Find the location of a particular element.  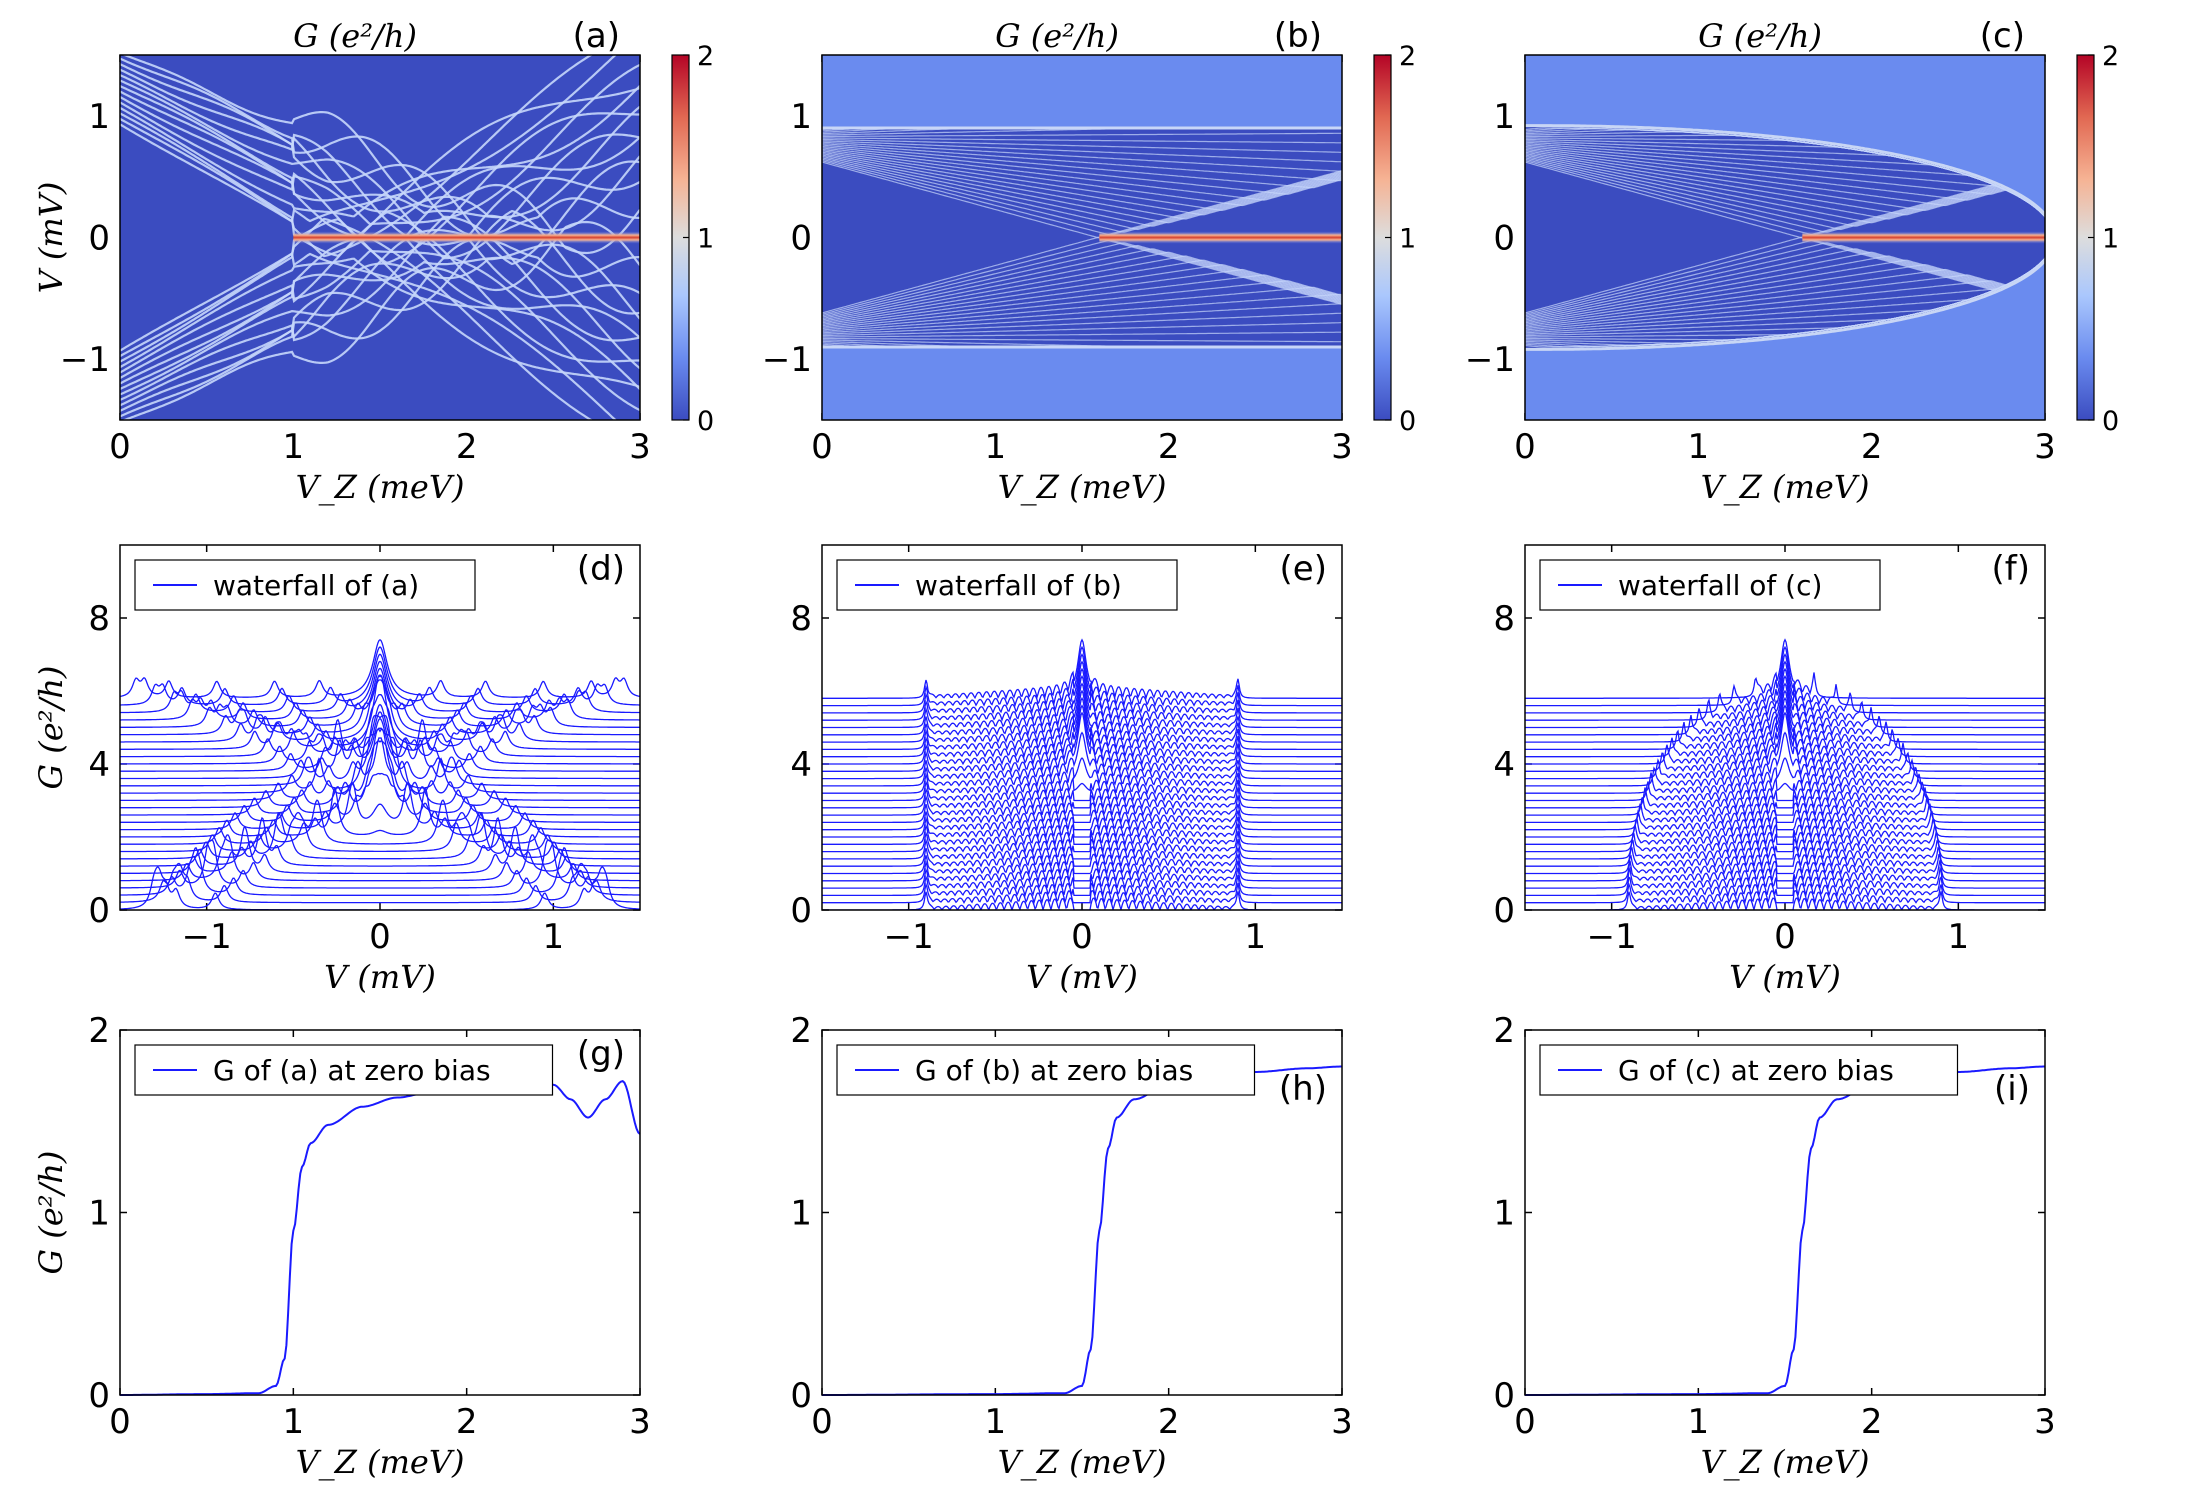

legend: G of (b) at zero bias is located at coordinates (1046, 1070).